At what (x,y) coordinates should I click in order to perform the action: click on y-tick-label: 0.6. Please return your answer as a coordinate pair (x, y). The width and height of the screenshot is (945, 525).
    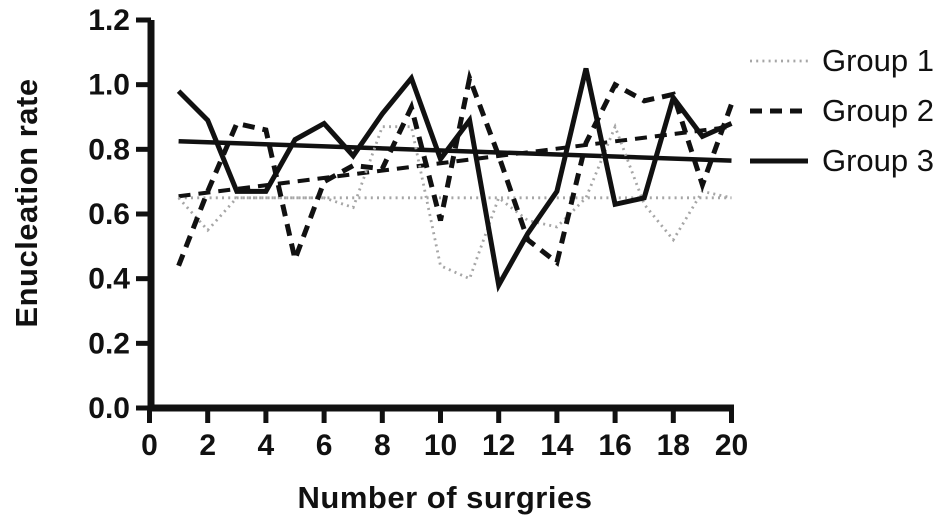
    Looking at the image, I should click on (109, 214).